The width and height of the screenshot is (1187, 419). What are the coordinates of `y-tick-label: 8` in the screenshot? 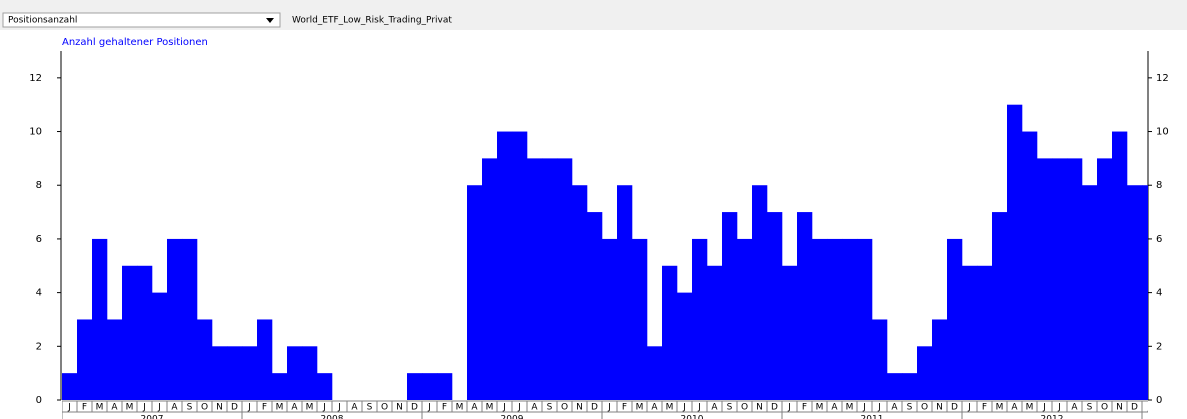 It's located at (39, 185).